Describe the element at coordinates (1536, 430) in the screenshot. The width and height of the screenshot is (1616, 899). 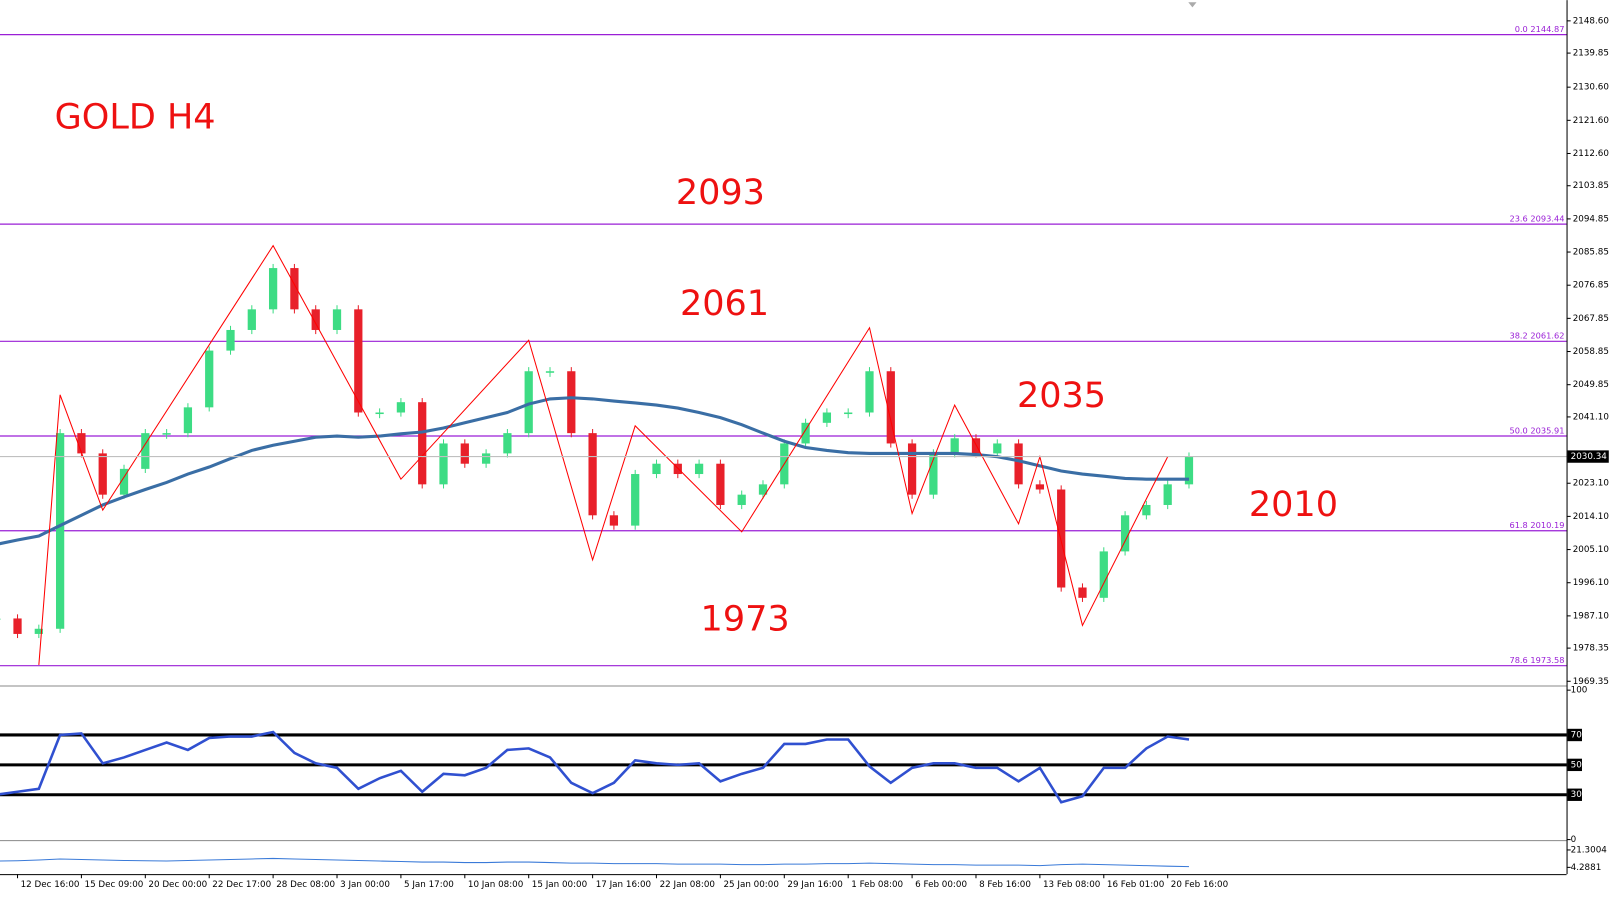
I see `fib-level-label: 50.0 2035.91` at that location.